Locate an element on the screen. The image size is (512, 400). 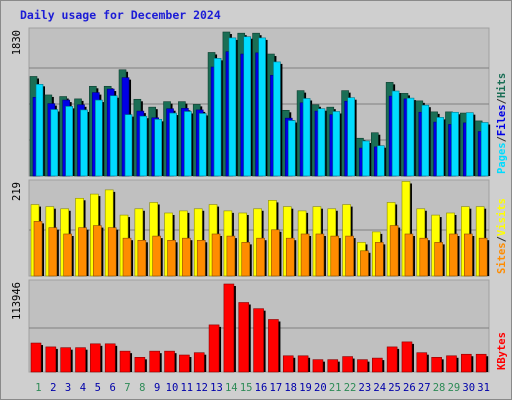
x-tick-label-day-6: 6 is located at coordinates (112, 388).